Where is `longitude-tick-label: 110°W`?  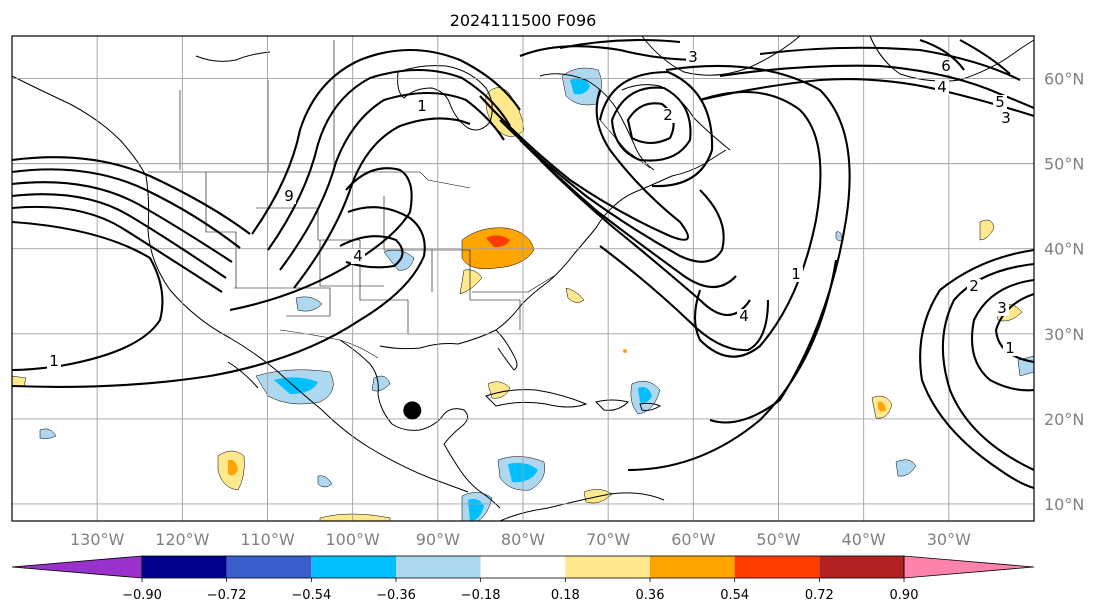 longitude-tick-label: 110°W is located at coordinates (267, 539).